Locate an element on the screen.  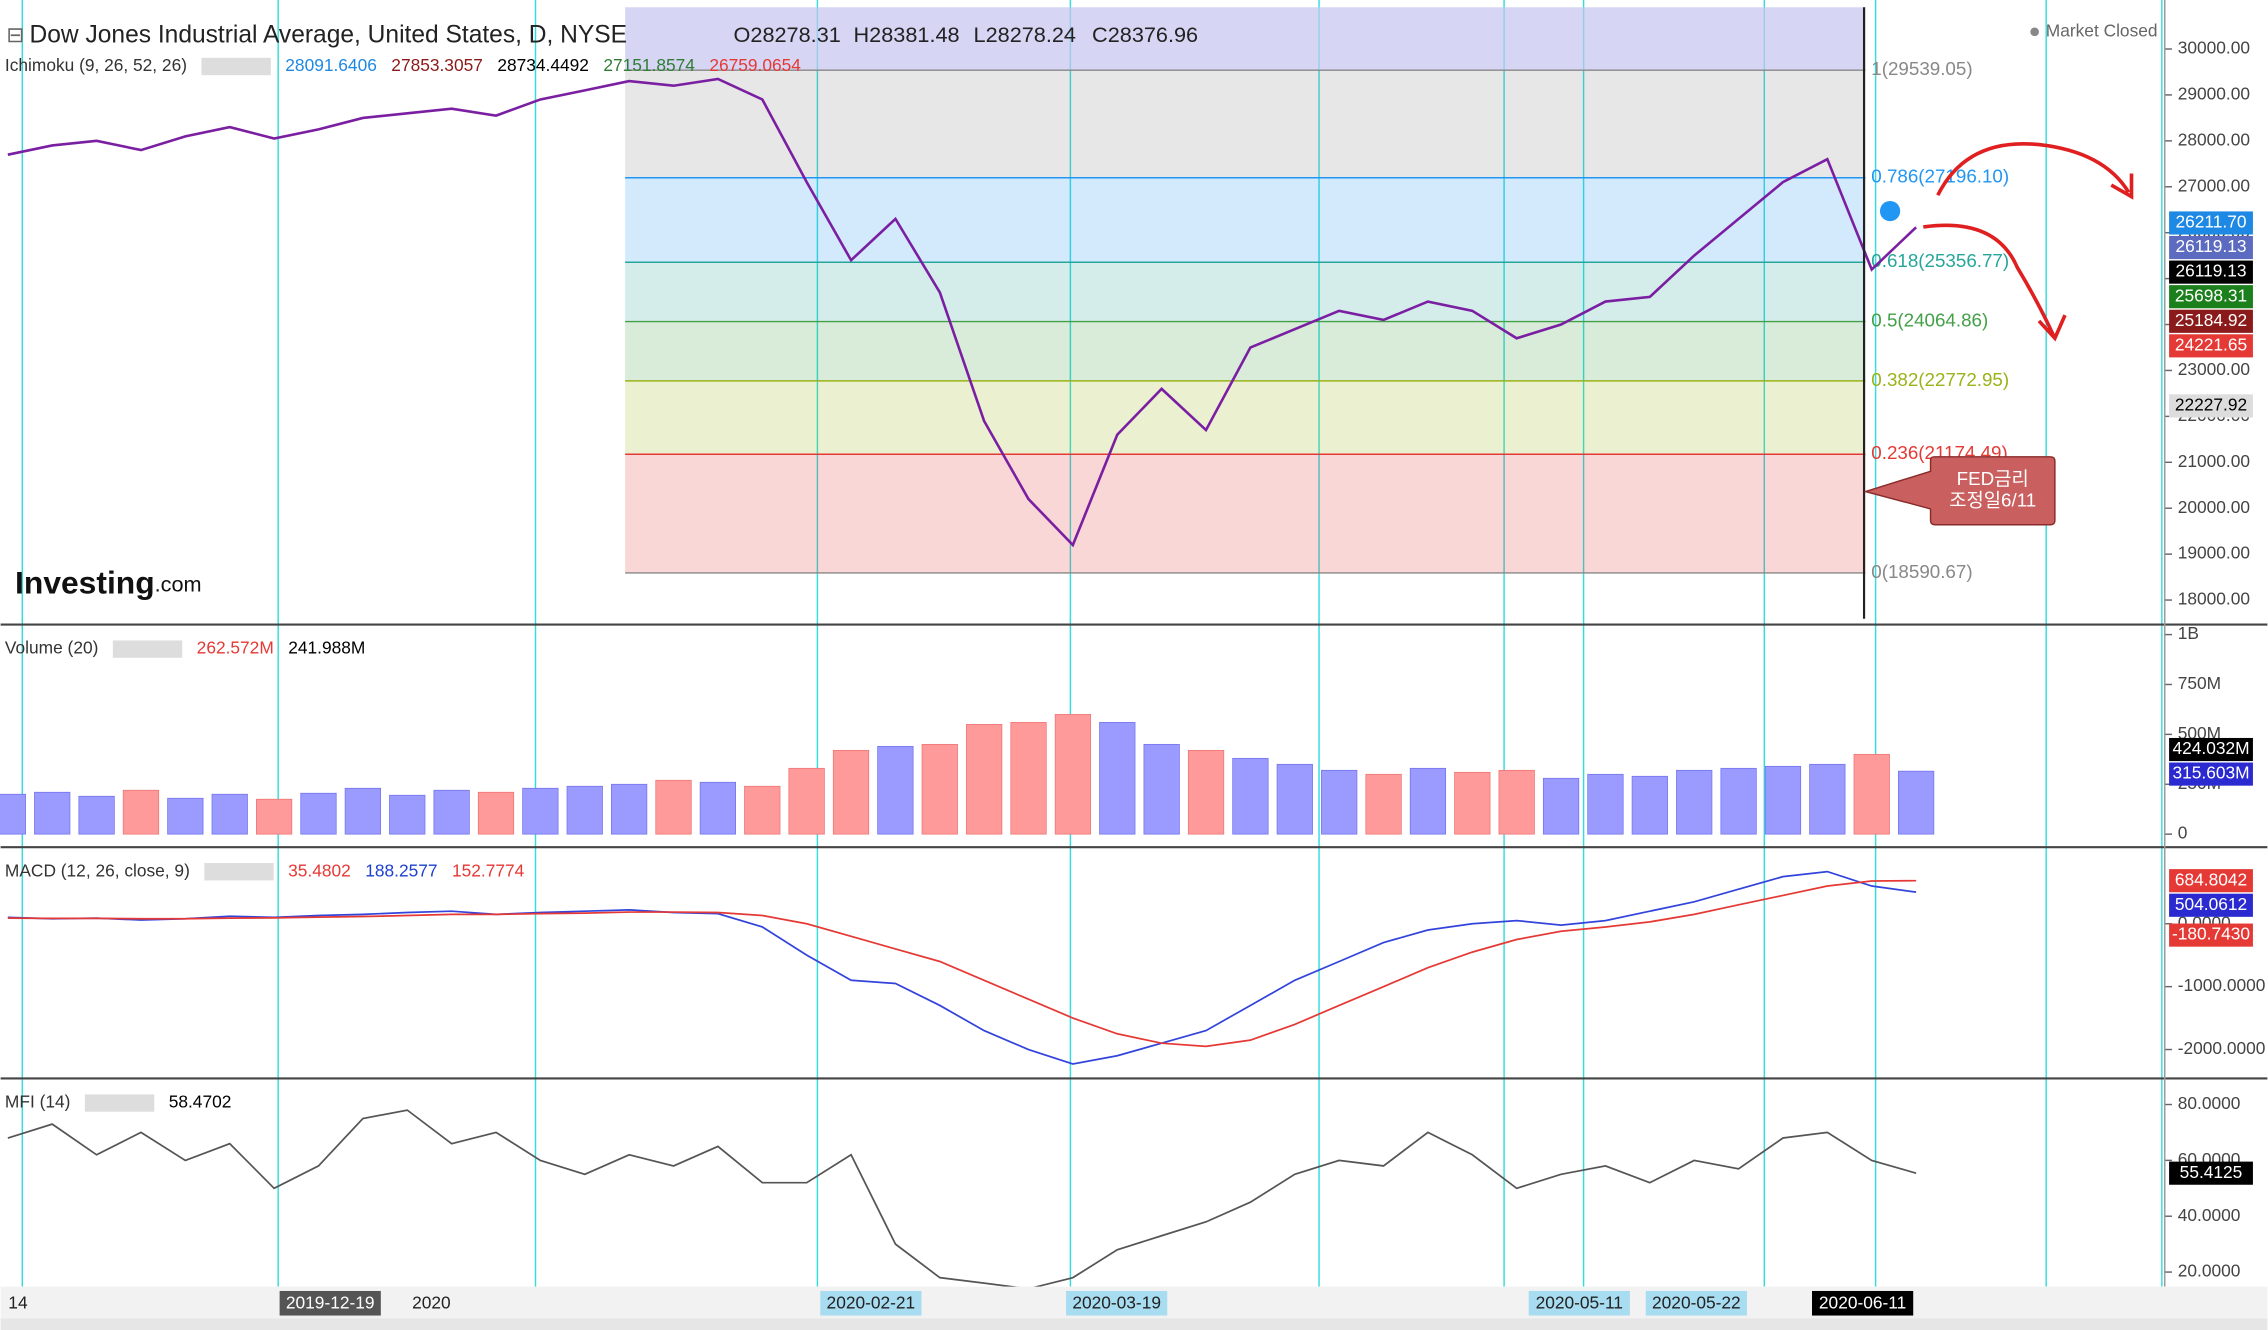
indicator-title: MFI (14) is located at coordinates (37, 1102).